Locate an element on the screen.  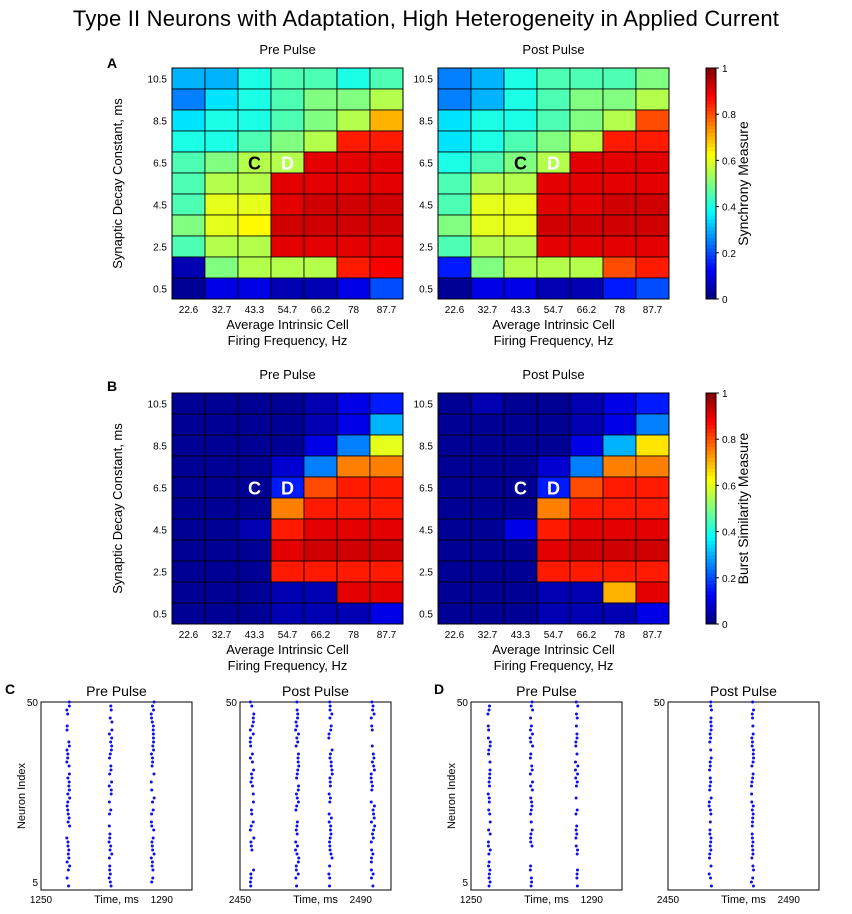
y-axis-label: Neuron Index is located at coordinates (452, 795).